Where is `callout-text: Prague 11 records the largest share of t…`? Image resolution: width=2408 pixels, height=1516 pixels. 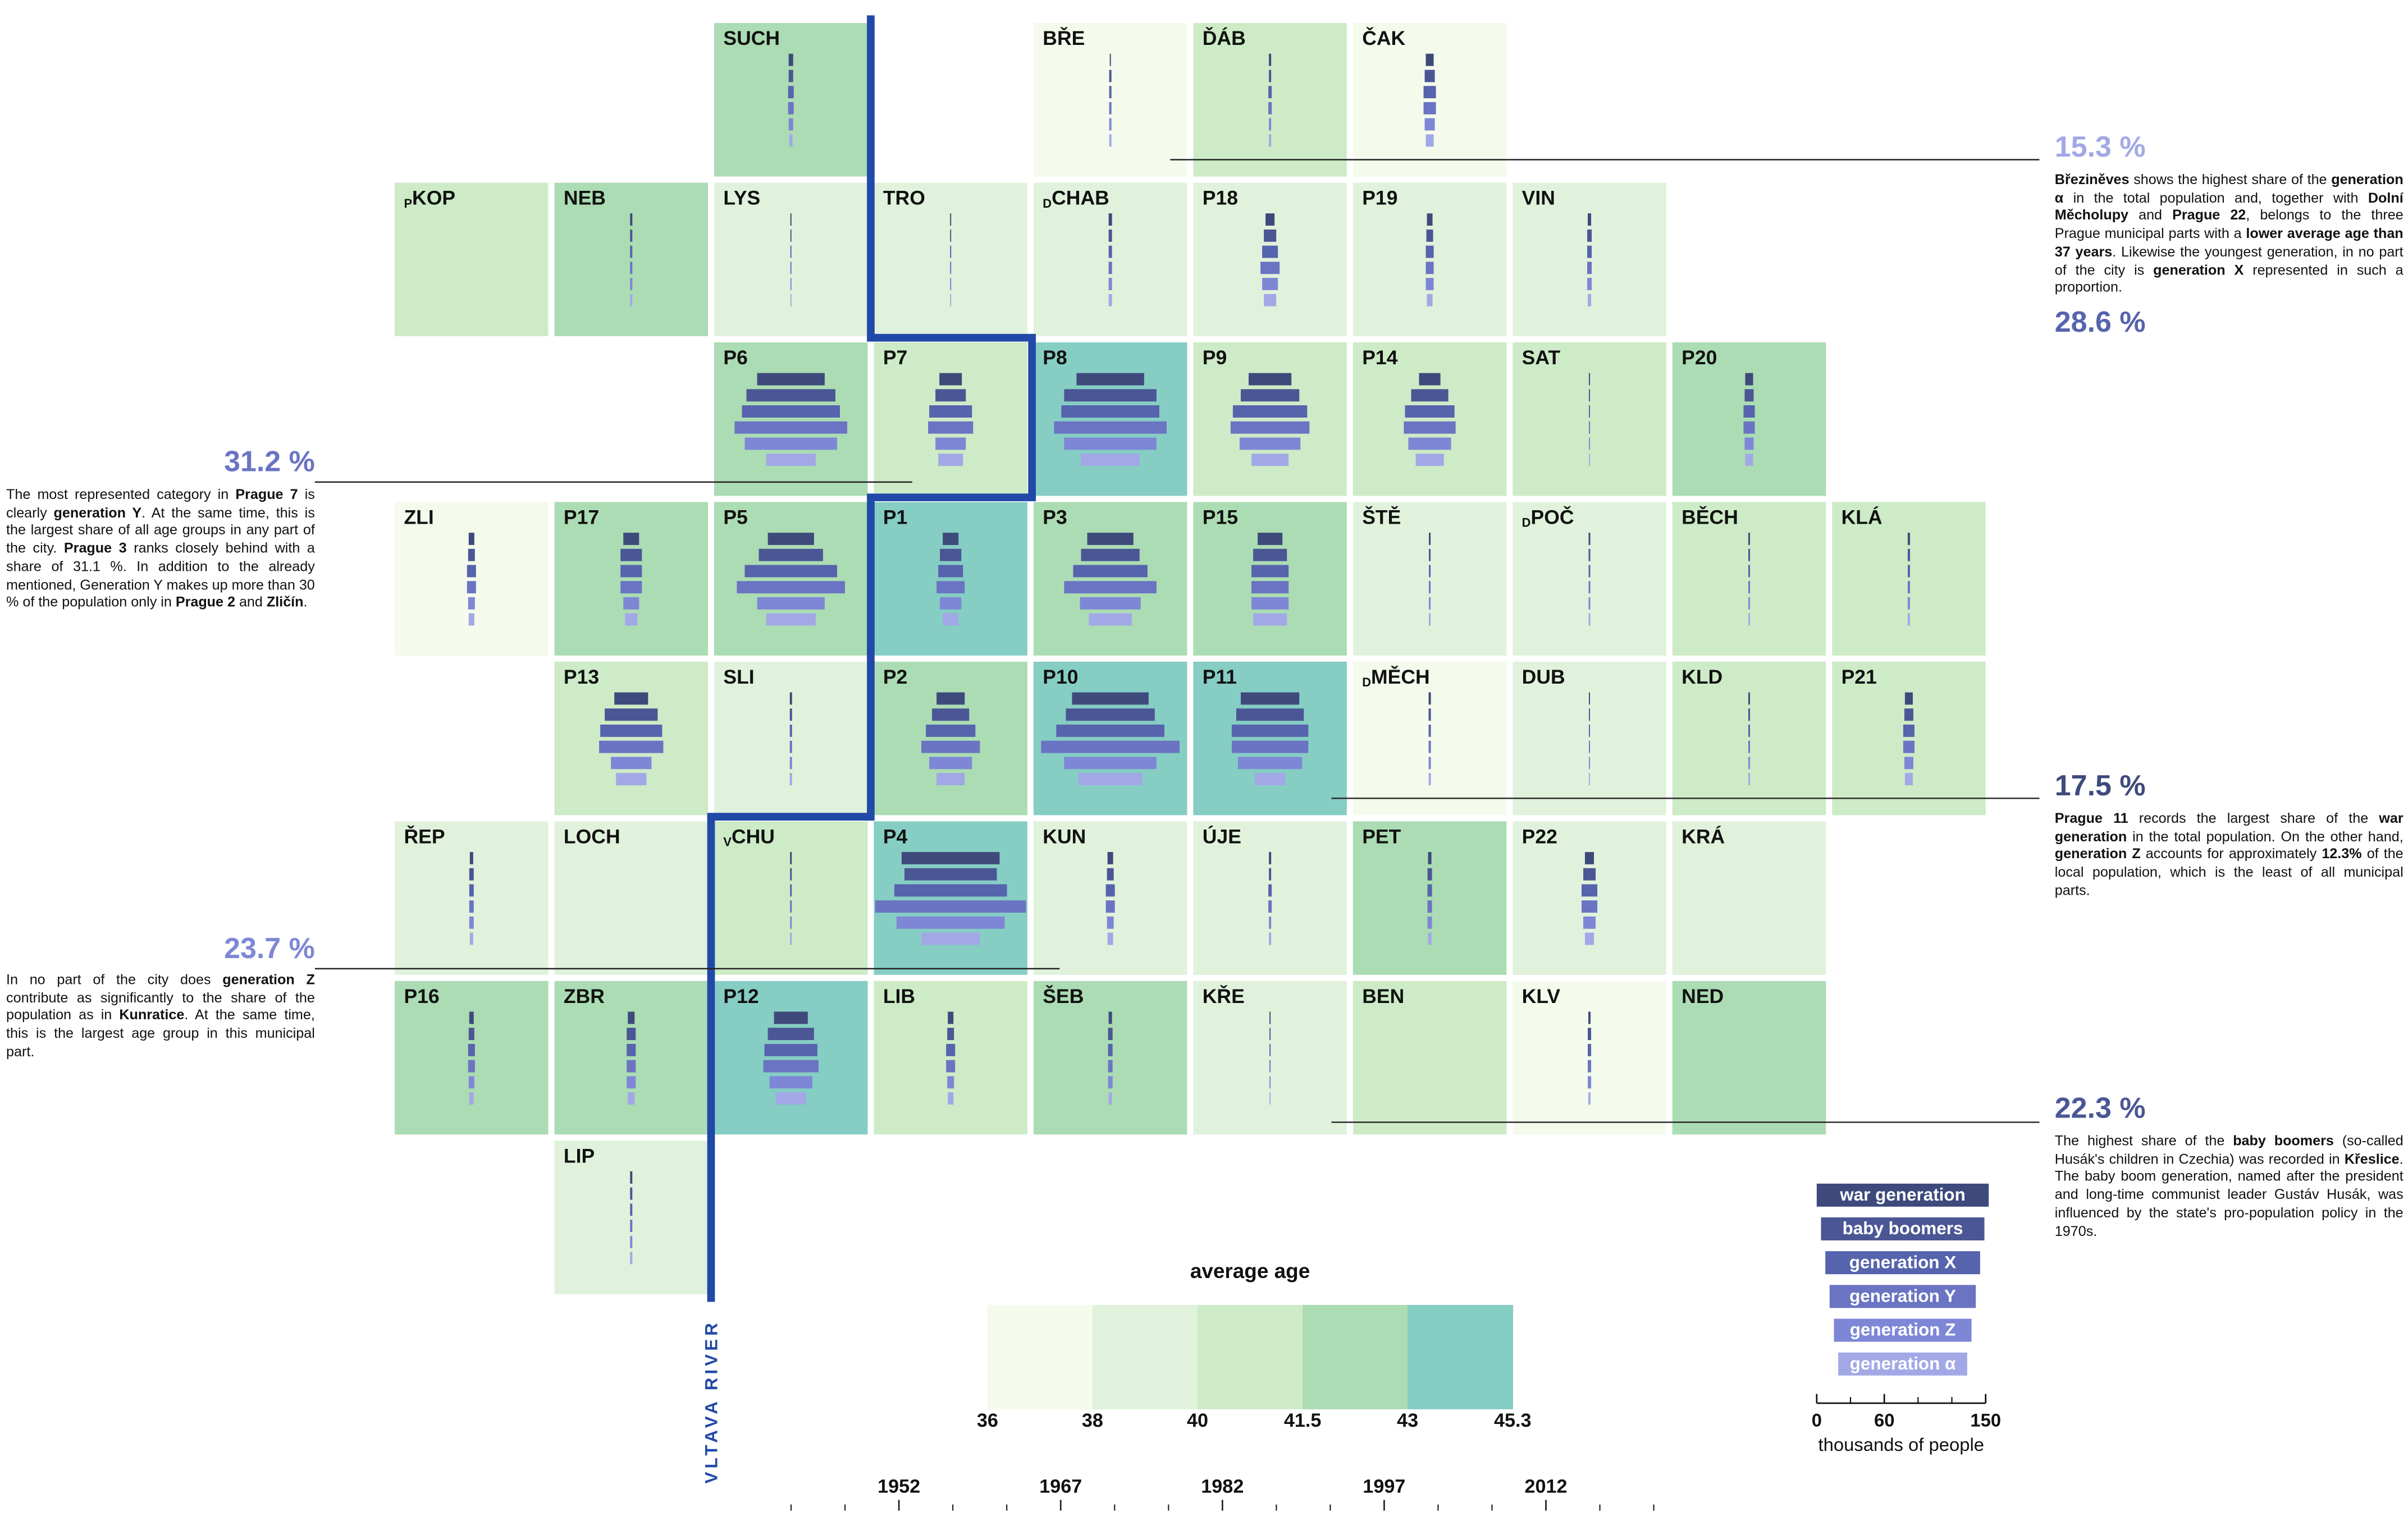
callout-text: Prague 11 records the largest share of t… is located at coordinates (2229, 855).